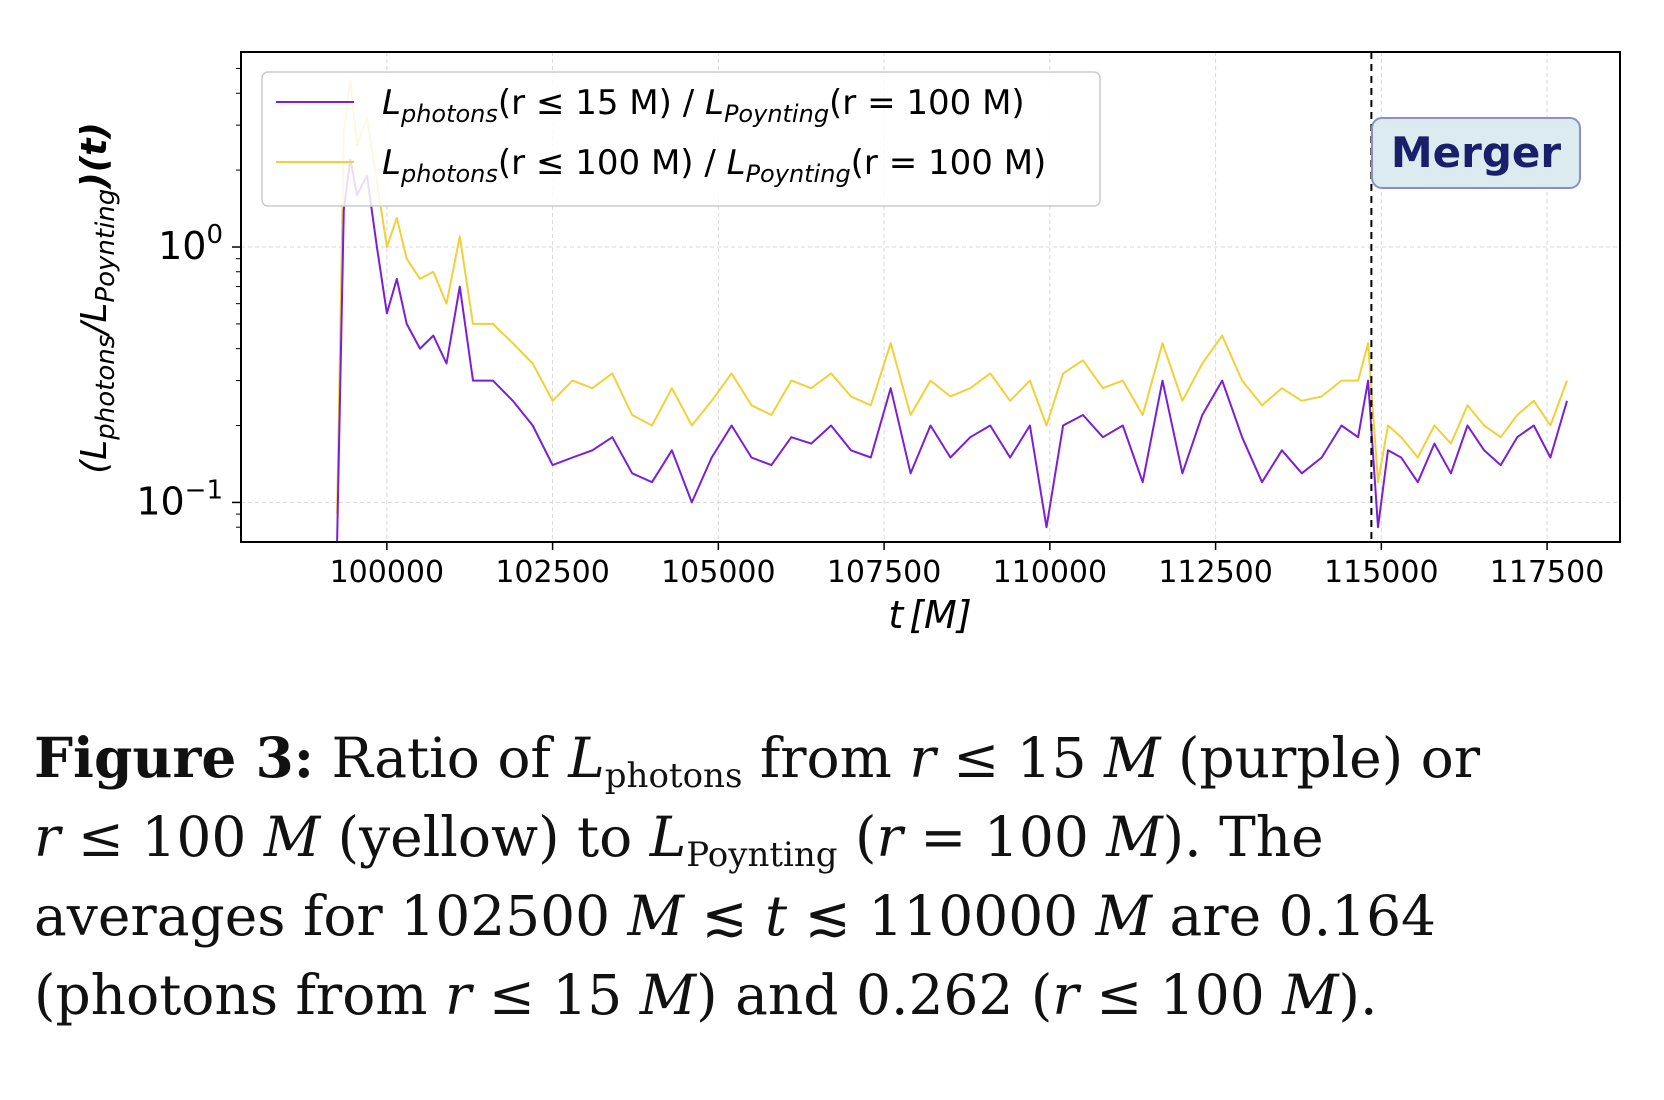  Describe the element at coordinates (179, 499) in the screenshot. I see `y-tick-label: 10⁻¹` at that location.